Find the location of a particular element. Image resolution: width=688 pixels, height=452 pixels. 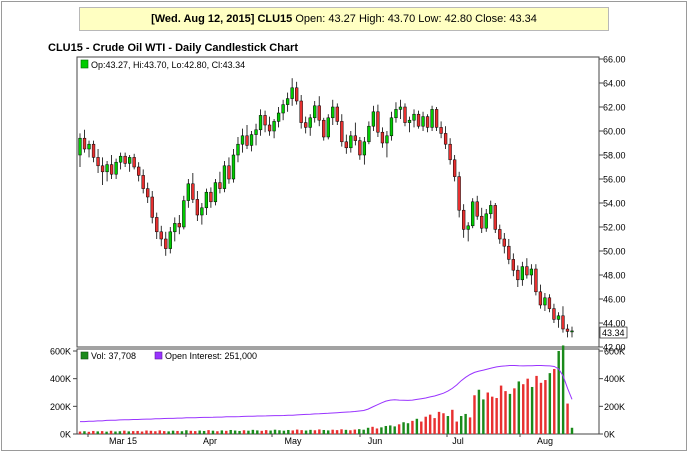

volume-bars is located at coordinates (326, 389).